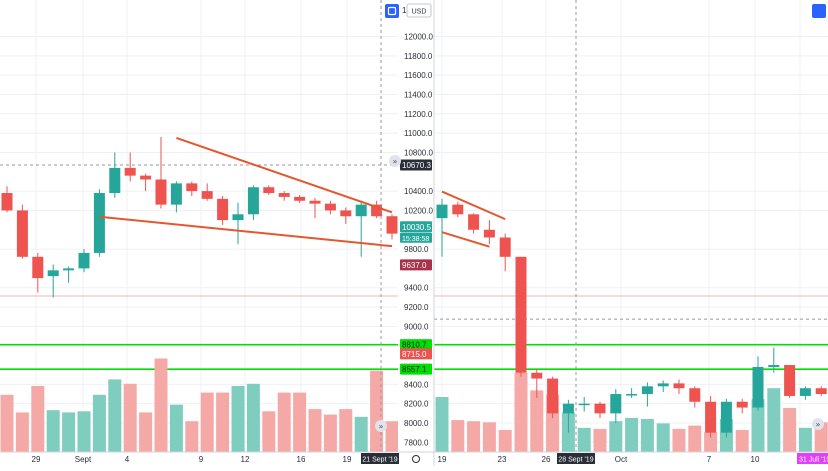 The image size is (828, 471). What do you see at coordinates (418, 36) in the screenshot?
I see `price-tick-label: 12000.0` at bounding box center [418, 36].